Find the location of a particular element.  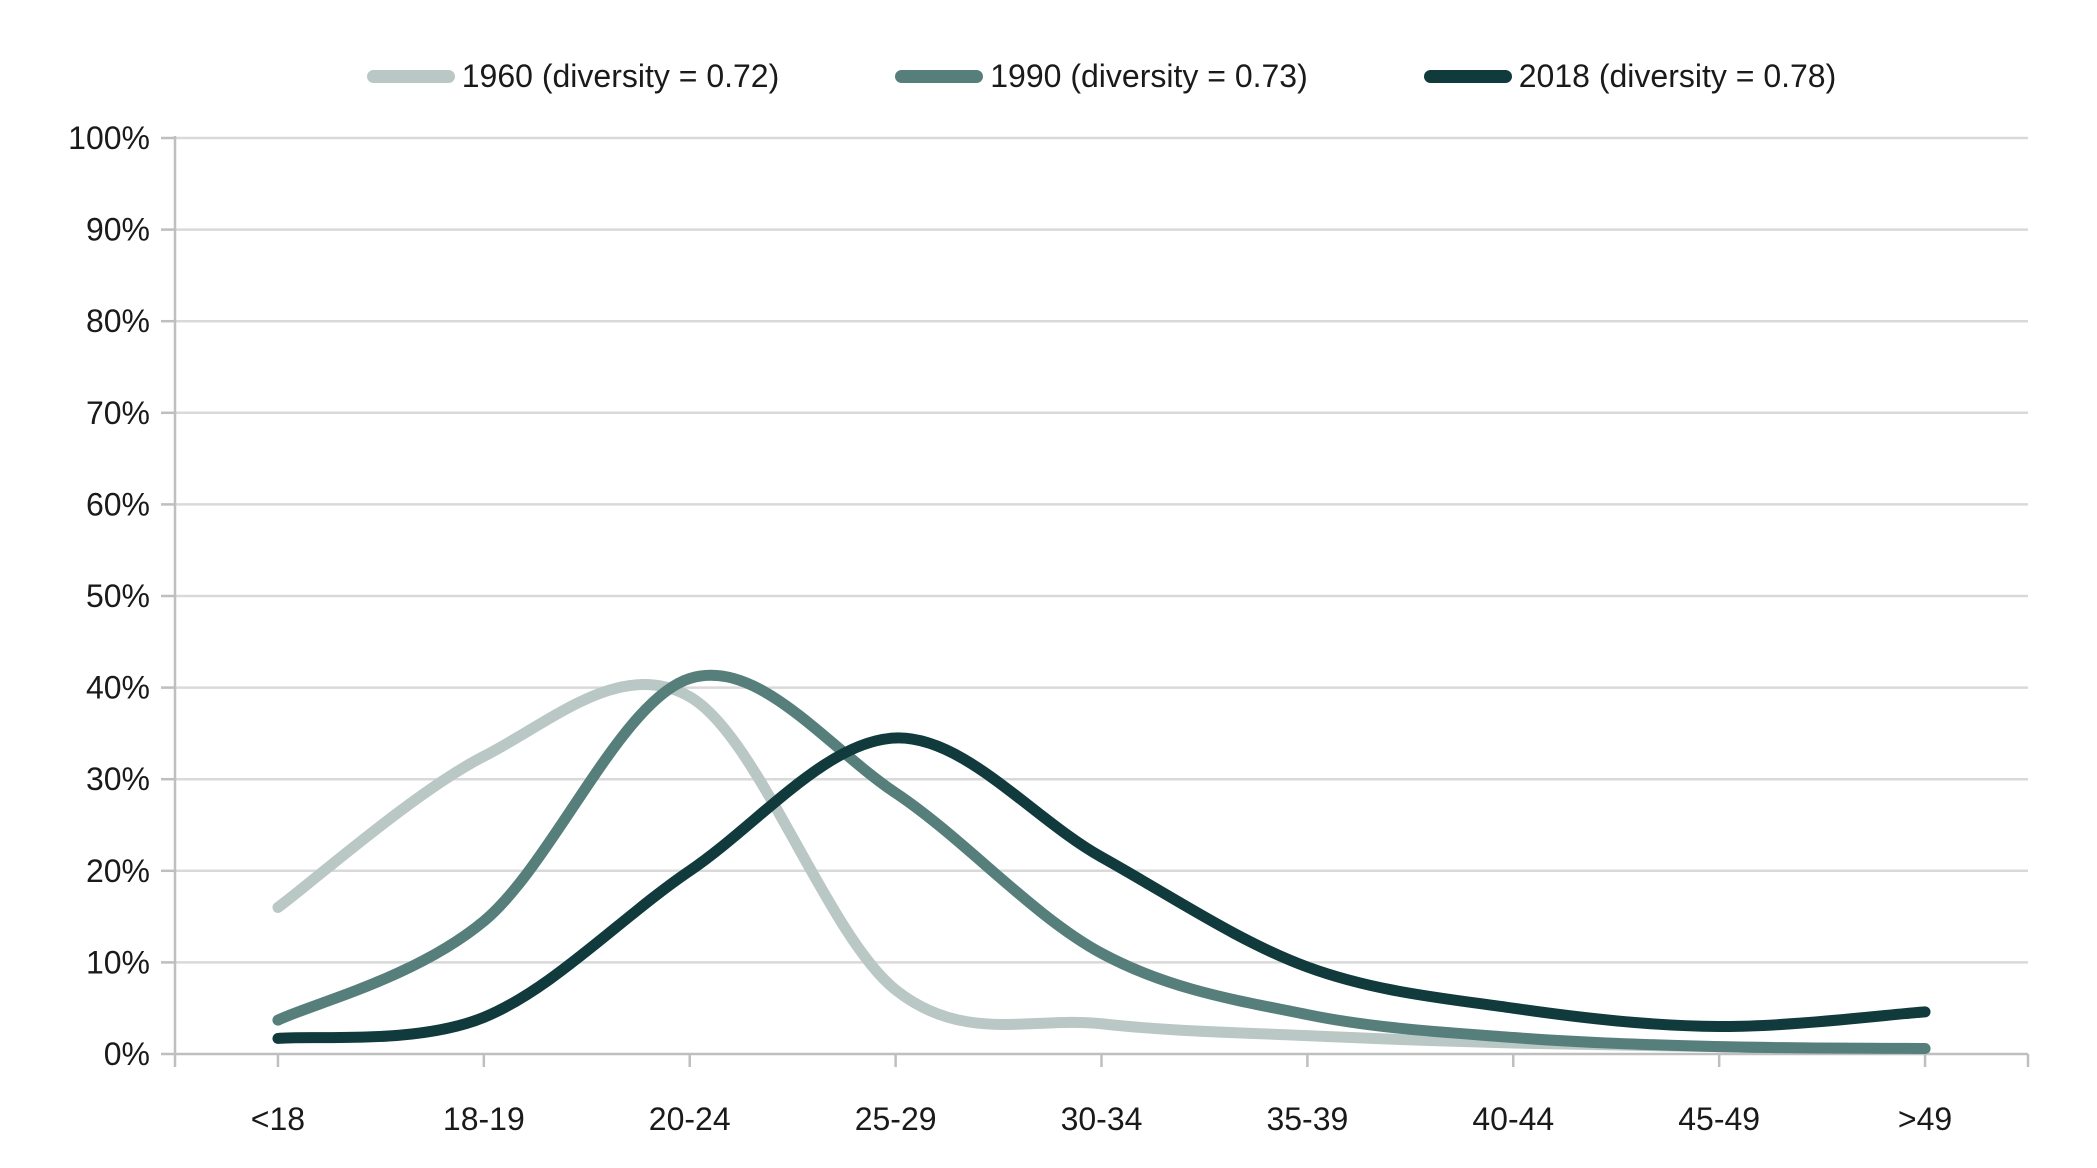

x-tick-label: <18 is located at coordinates (278, 1119).